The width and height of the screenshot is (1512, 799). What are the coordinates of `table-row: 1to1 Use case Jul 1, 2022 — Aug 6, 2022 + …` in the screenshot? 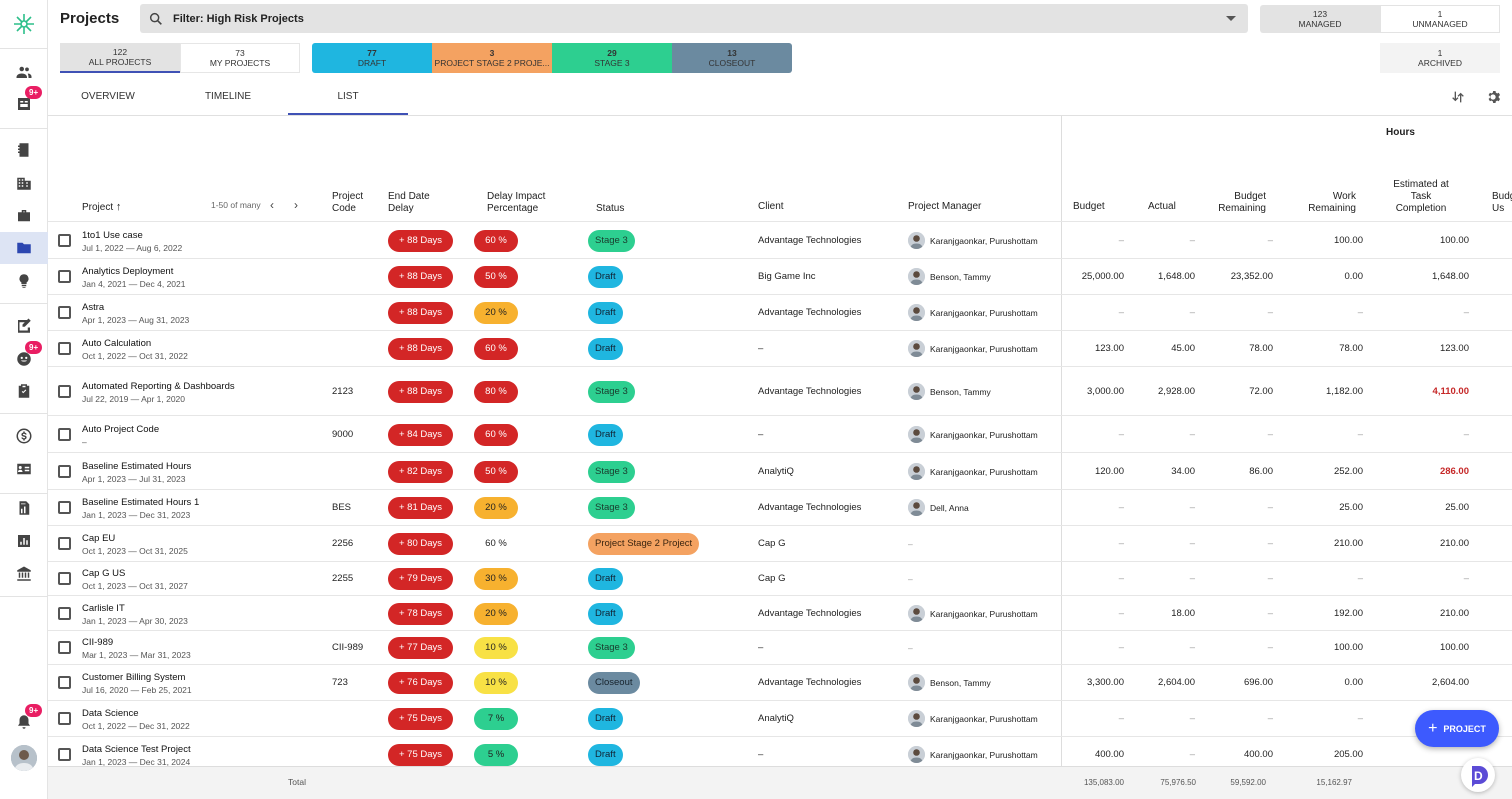 It's located at (780, 239).